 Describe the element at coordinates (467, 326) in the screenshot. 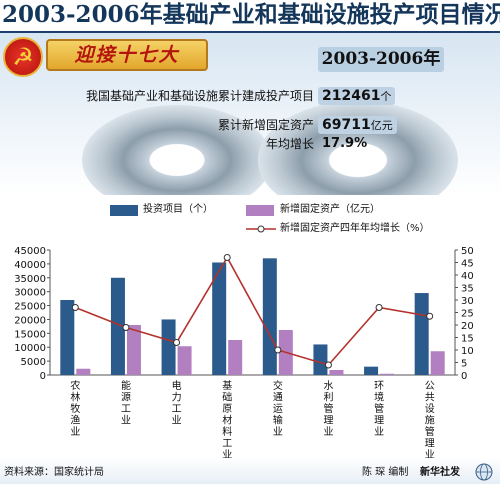

I see `right-tick-label: 20` at that location.